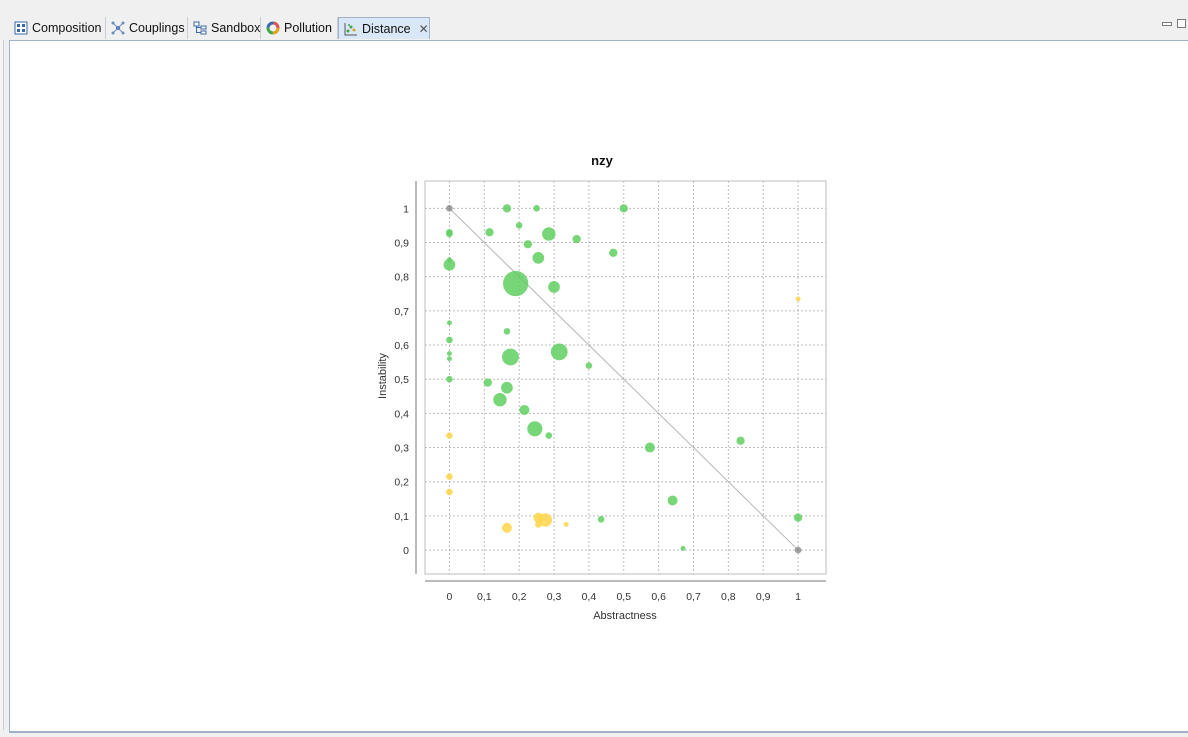 This screenshot has width=1188, height=737. I want to click on x-tick-label: 0,2, so click(519, 597).